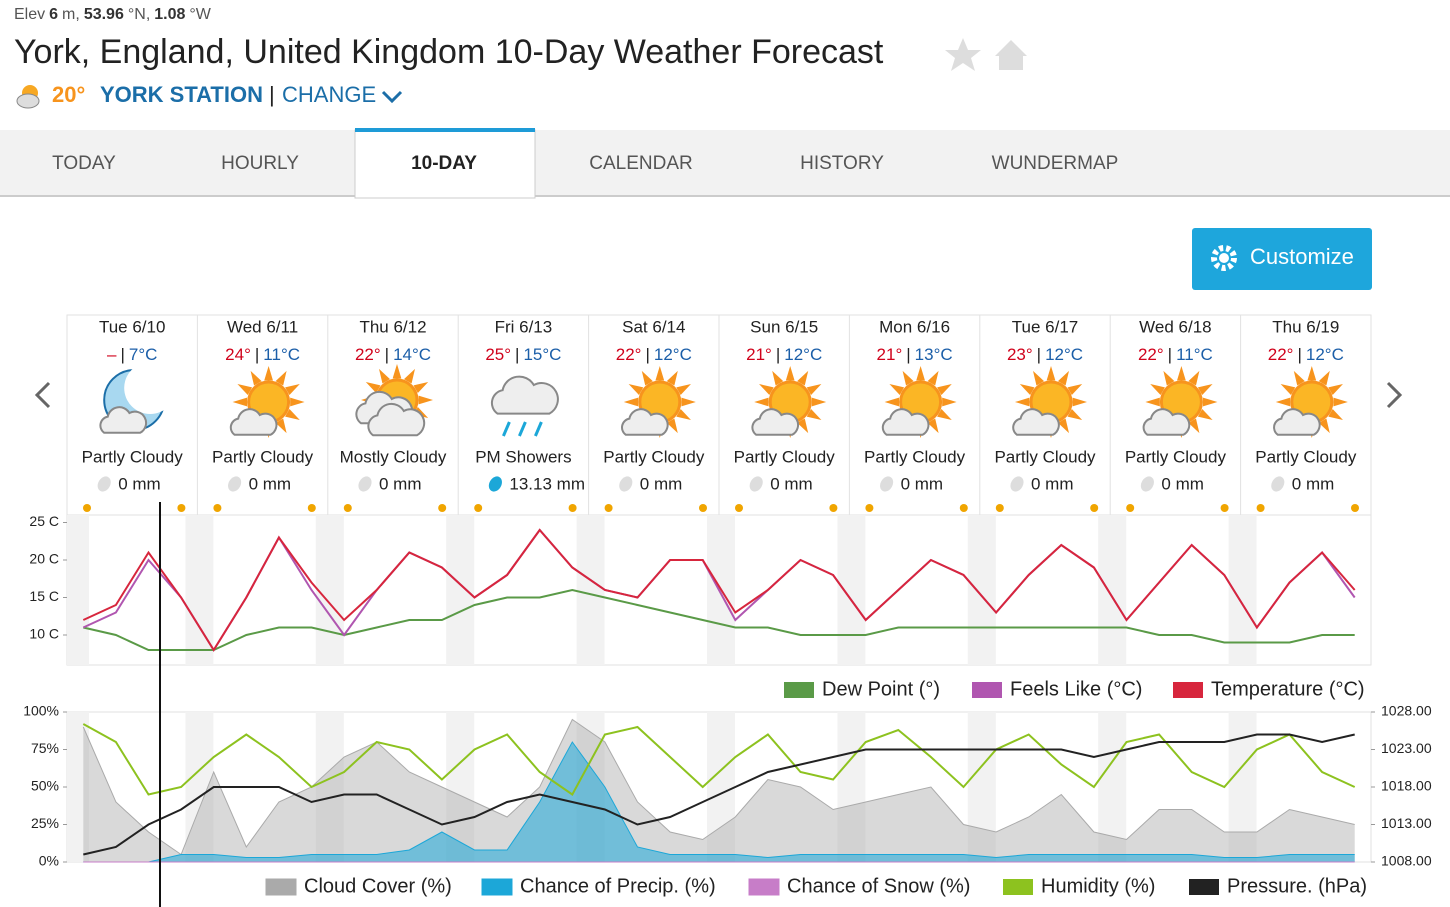 The height and width of the screenshot is (907, 1450). What do you see at coordinates (653, 326) in the screenshot?
I see `day-date: Sat 6/14` at bounding box center [653, 326].